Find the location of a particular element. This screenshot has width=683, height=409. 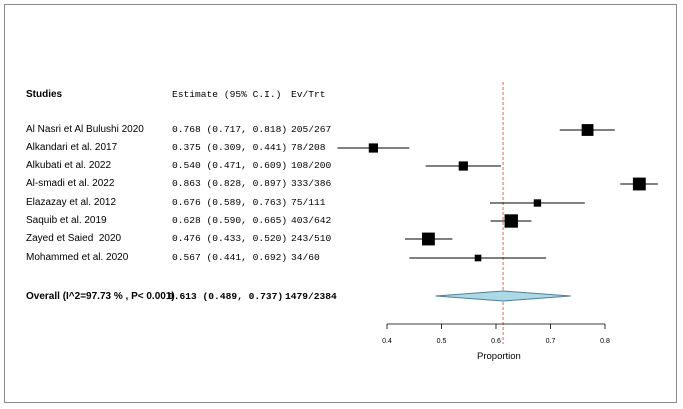

study-name: Zayed et Saied 2020 is located at coordinates (74, 238).